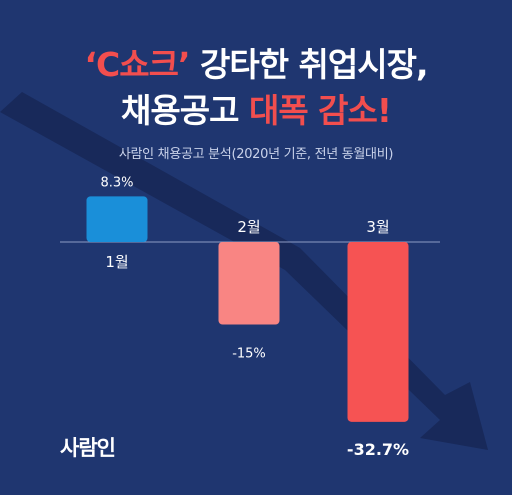 Image resolution: width=512 pixels, height=495 pixels. I want to click on headline-accent-decrease: 대폭 감소!, so click(320, 110).